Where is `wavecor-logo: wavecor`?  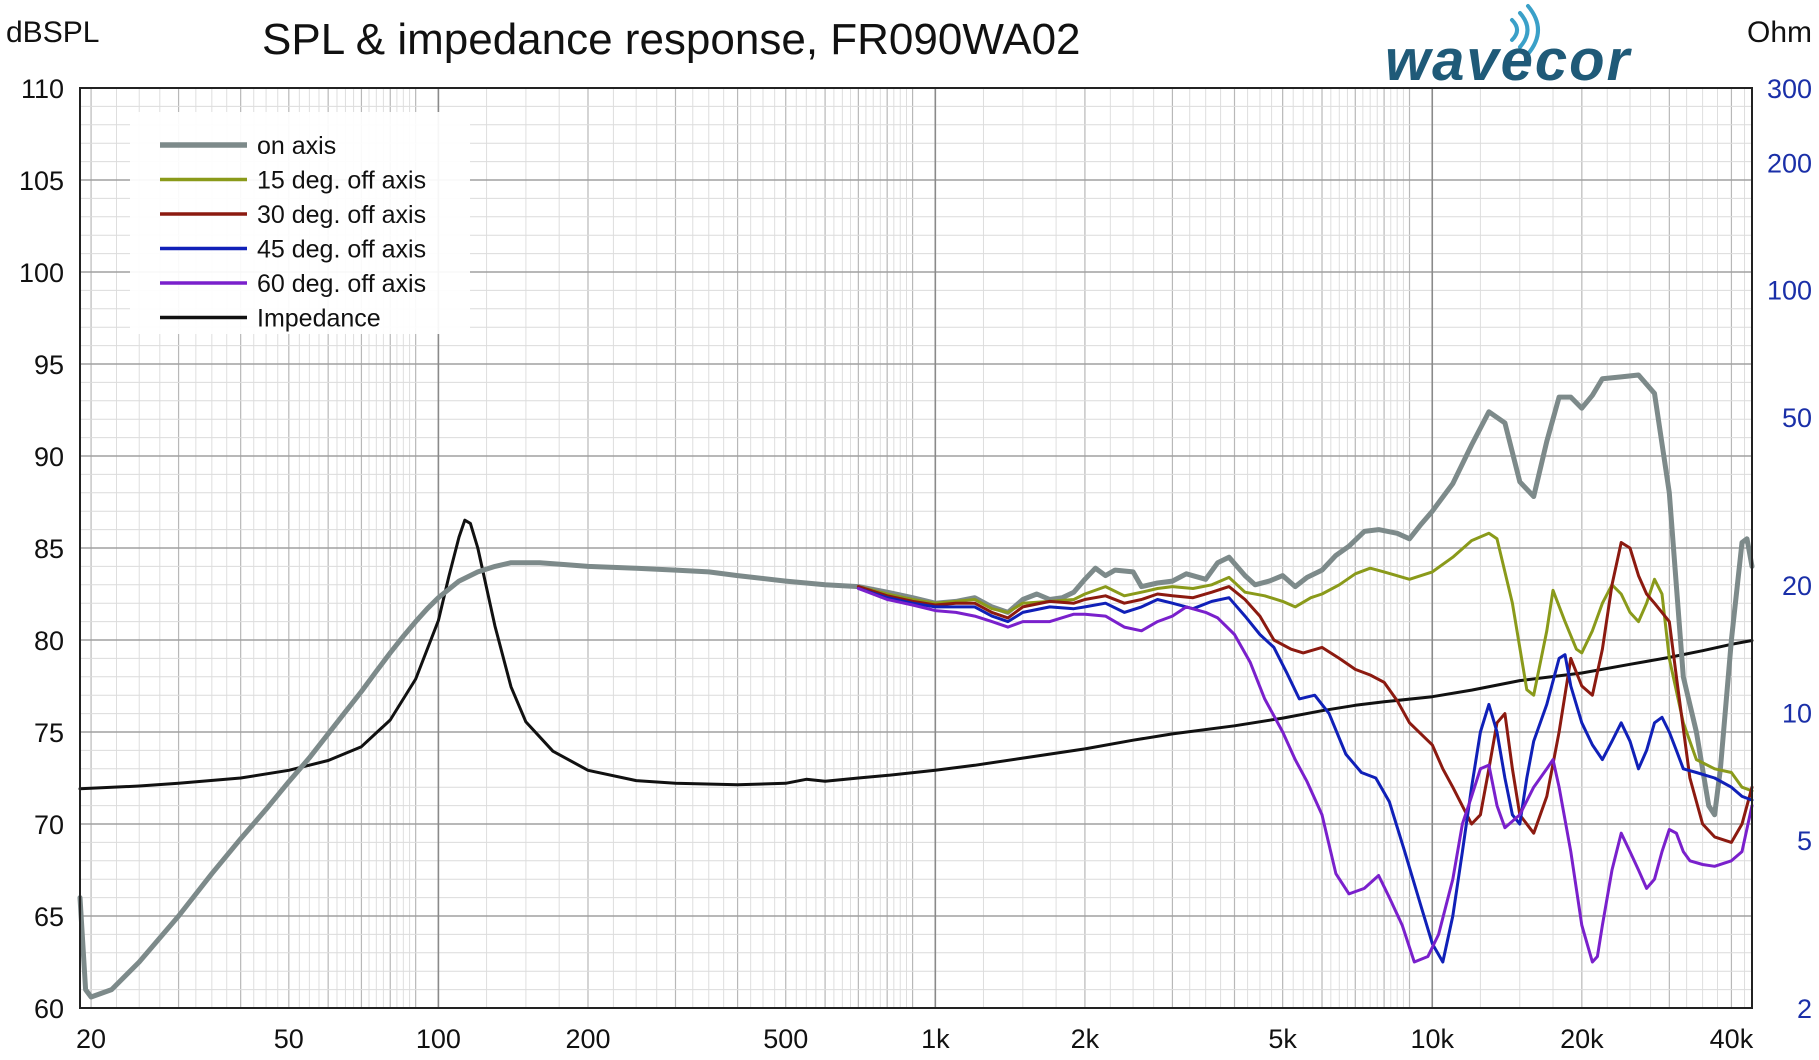 wavecor-logo: wavecor is located at coordinates (1509, 48).